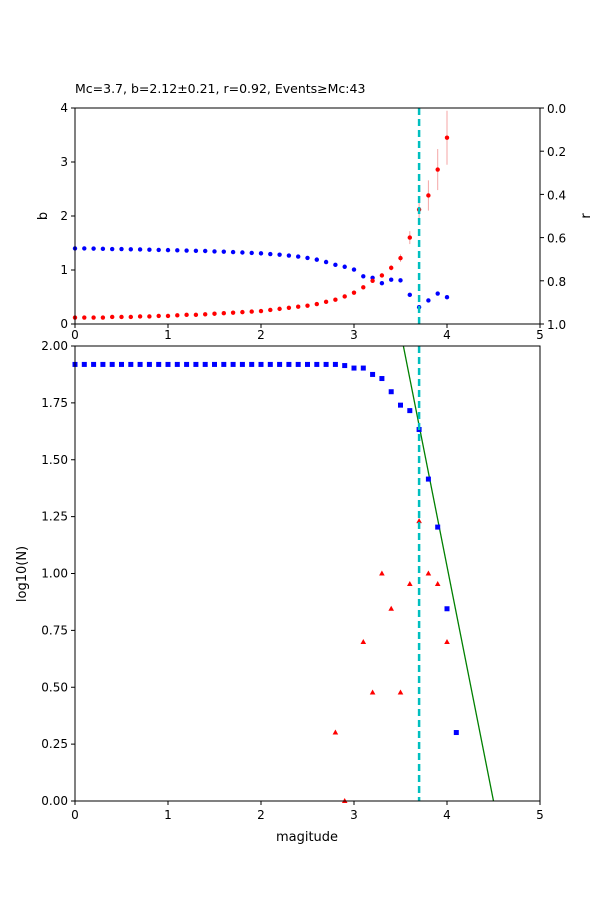 Image resolution: width=600 pixels, height=900 pixels. Describe the element at coordinates (556, 109) in the screenshot. I see `top-right-tick-label: 0.0` at that location.